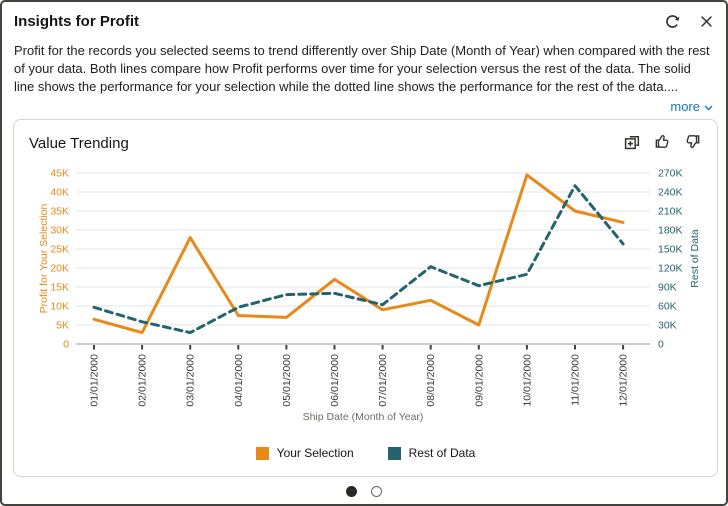 The image size is (728, 506). I want to click on x-axis-tick-label: 02/01/2000, so click(143, 380).